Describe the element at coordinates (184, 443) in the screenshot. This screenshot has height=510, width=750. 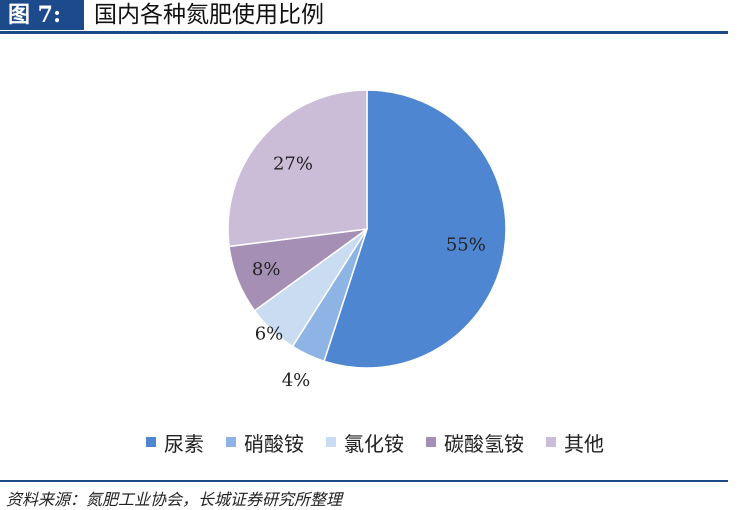
I see `legend-label-0: 尿素` at that location.